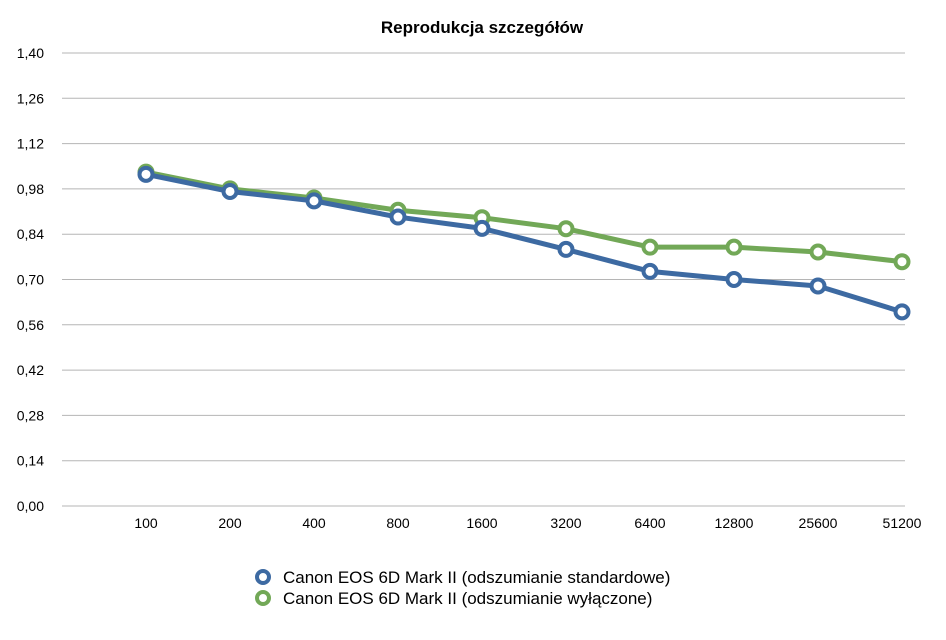  Describe the element at coordinates (230, 523) in the screenshot. I see `x-tick-label: 200` at that location.